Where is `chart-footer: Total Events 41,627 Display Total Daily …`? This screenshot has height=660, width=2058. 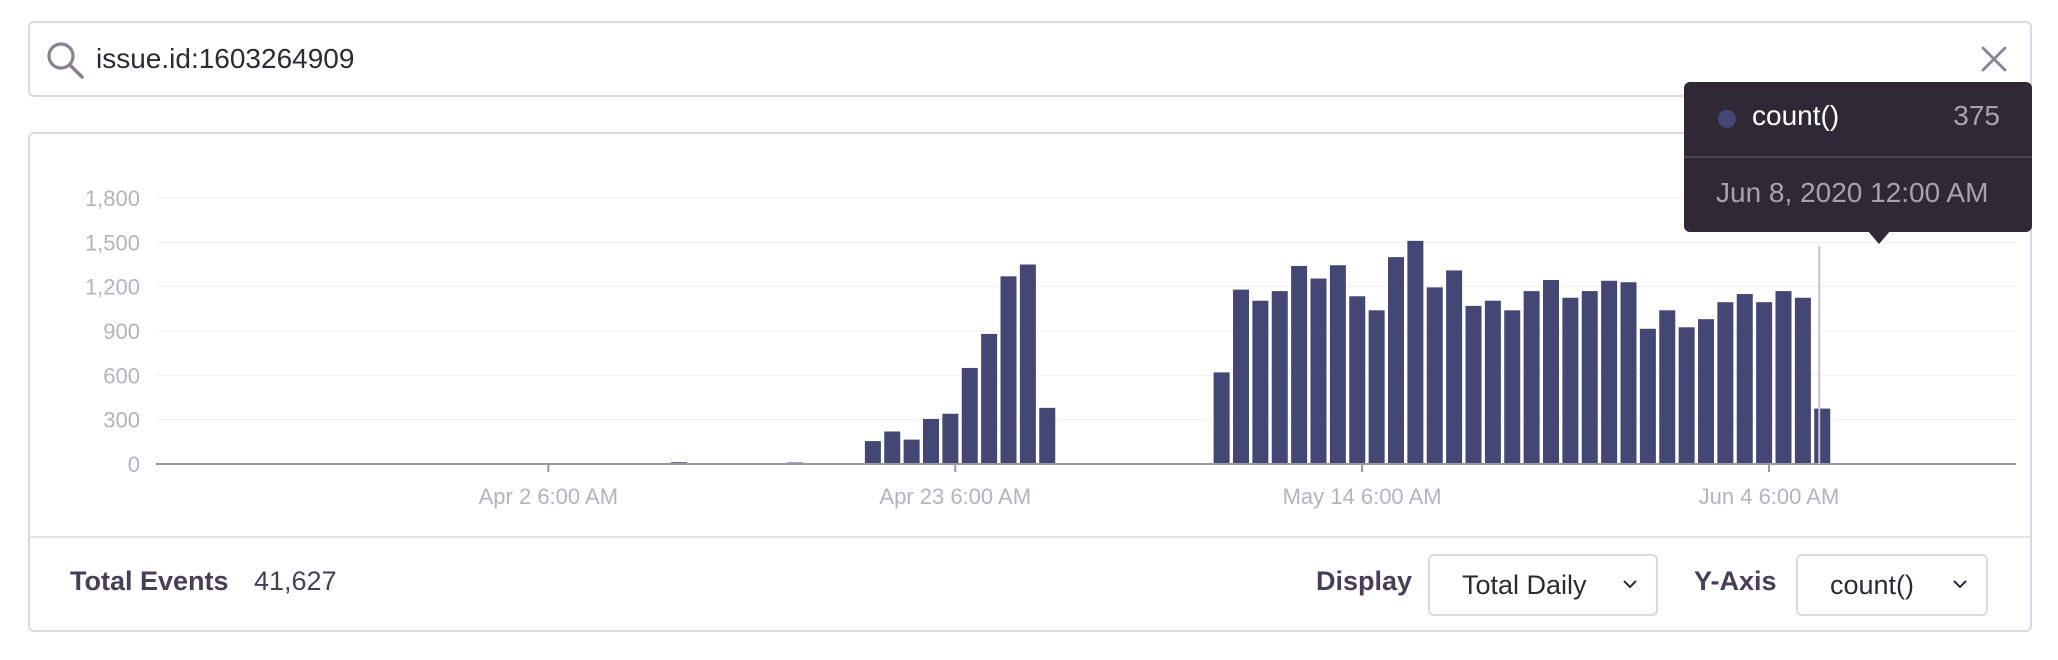
chart-footer: Total Events 41,627 Display Total Daily … is located at coordinates (1030, 584).